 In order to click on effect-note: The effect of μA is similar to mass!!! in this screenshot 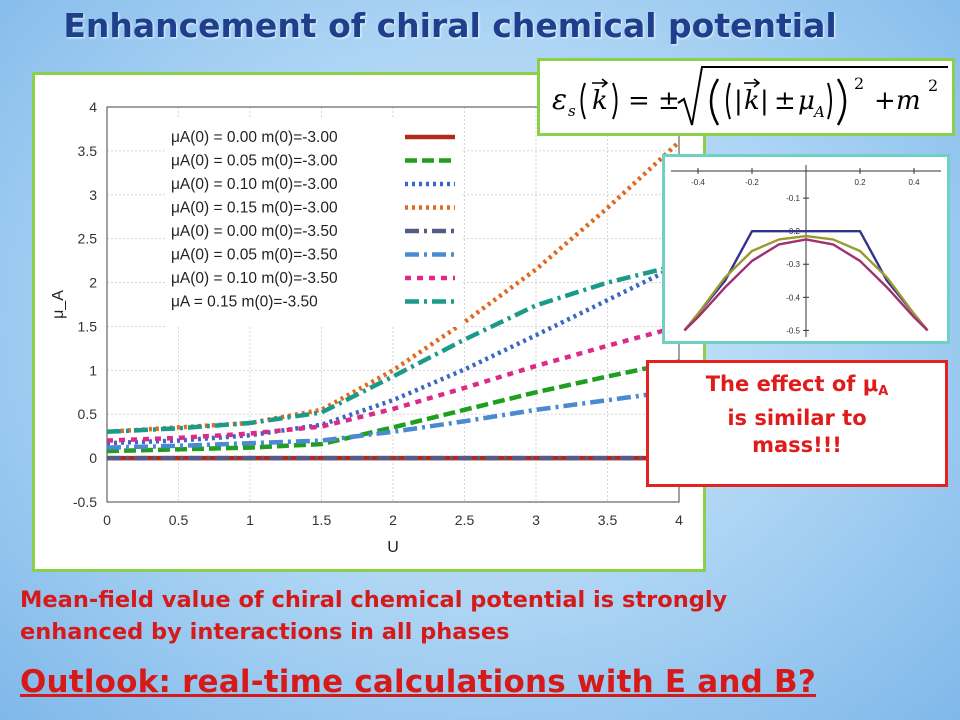, I will do `click(797, 423)`.